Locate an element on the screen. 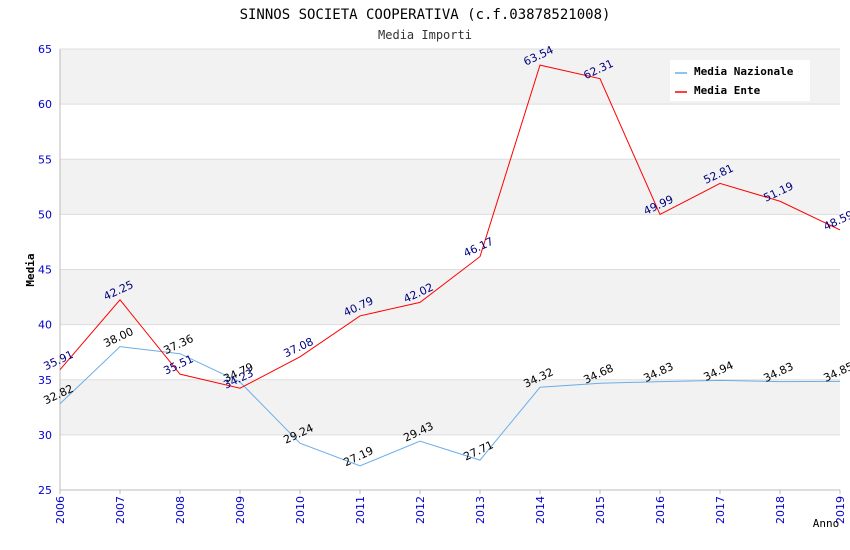  y-tick-label: 35 is located at coordinates (45, 380).